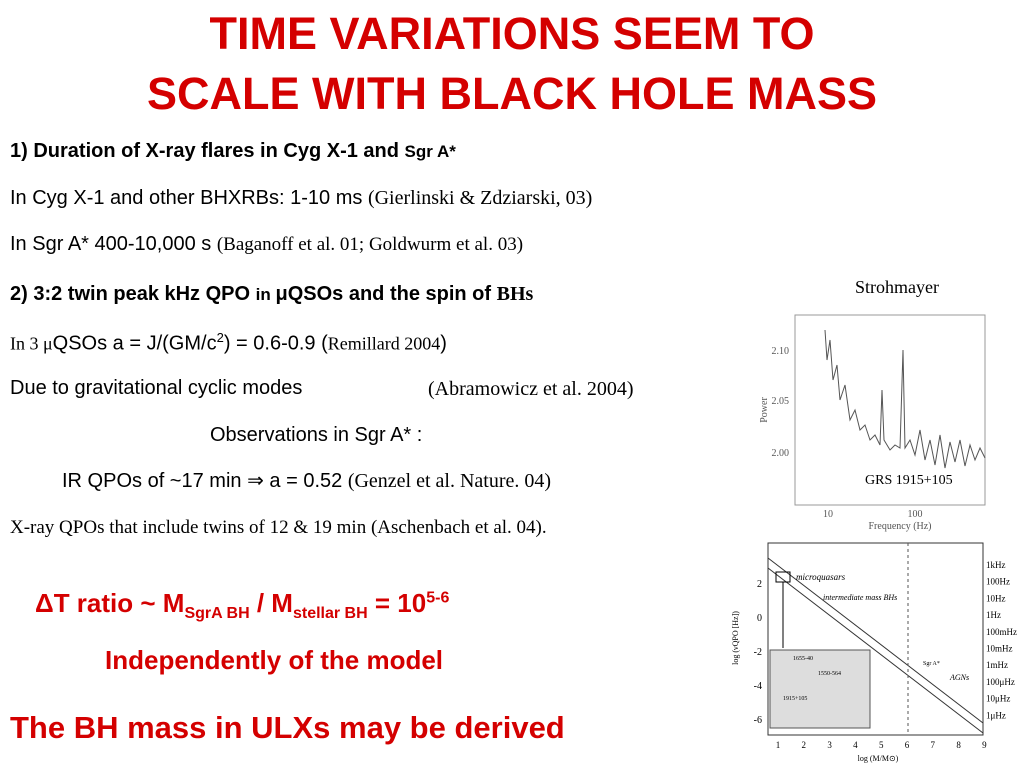 The width and height of the screenshot is (1024, 768). I want to click on tick-label: -6, so click(758, 720).